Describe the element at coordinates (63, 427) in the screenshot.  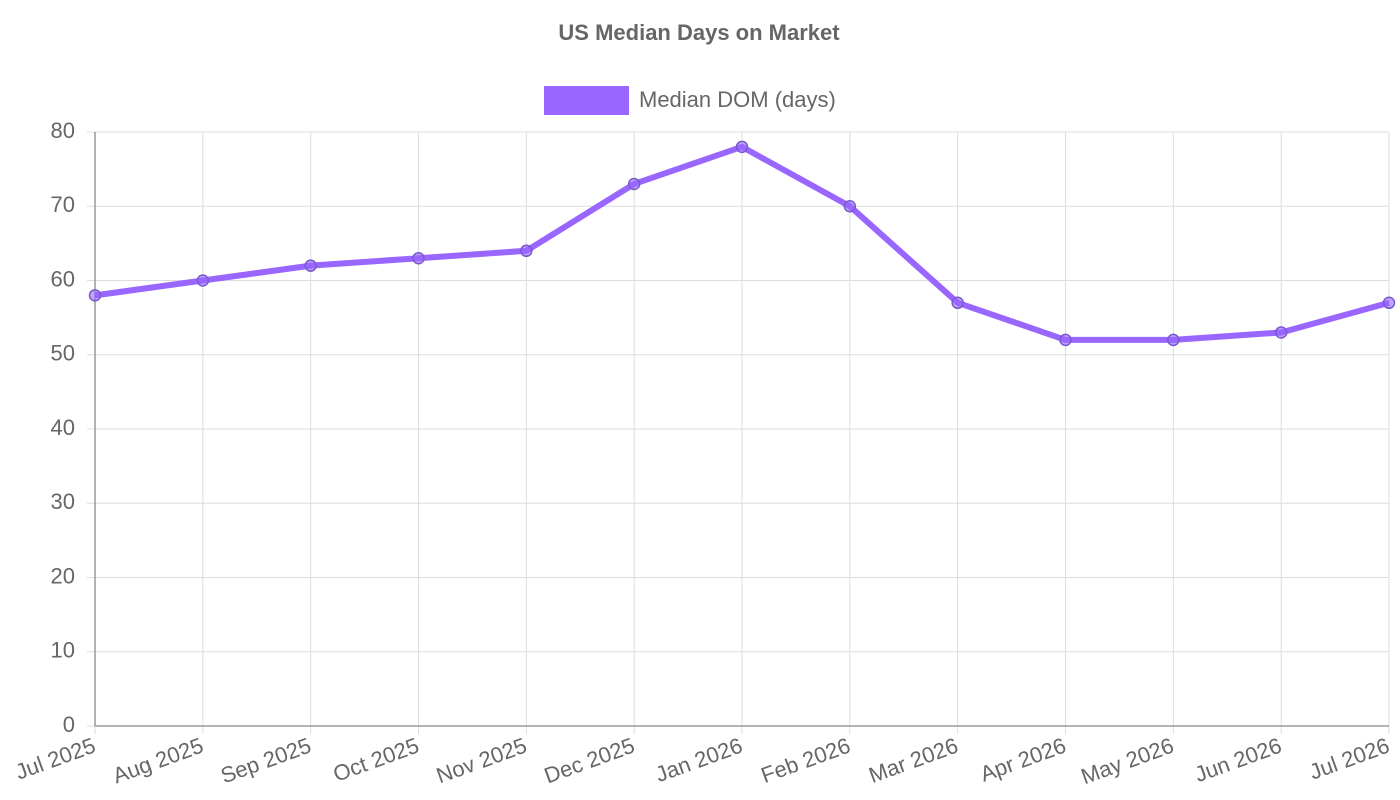
I see `y-tick-label: 40` at that location.